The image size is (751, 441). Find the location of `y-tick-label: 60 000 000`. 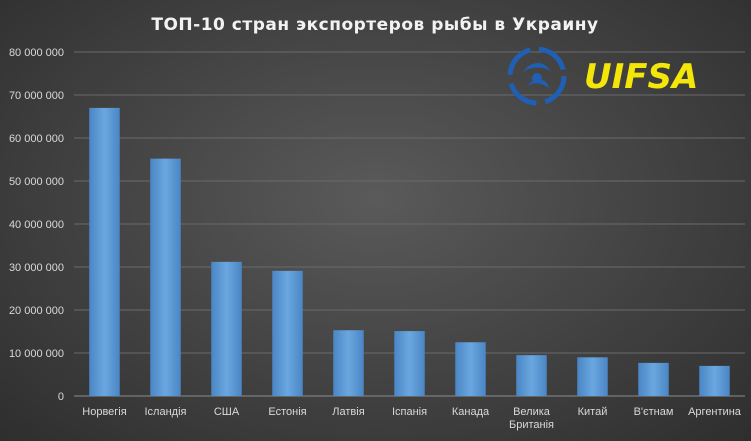

y-tick-label: 60 000 000 is located at coordinates (36, 139).